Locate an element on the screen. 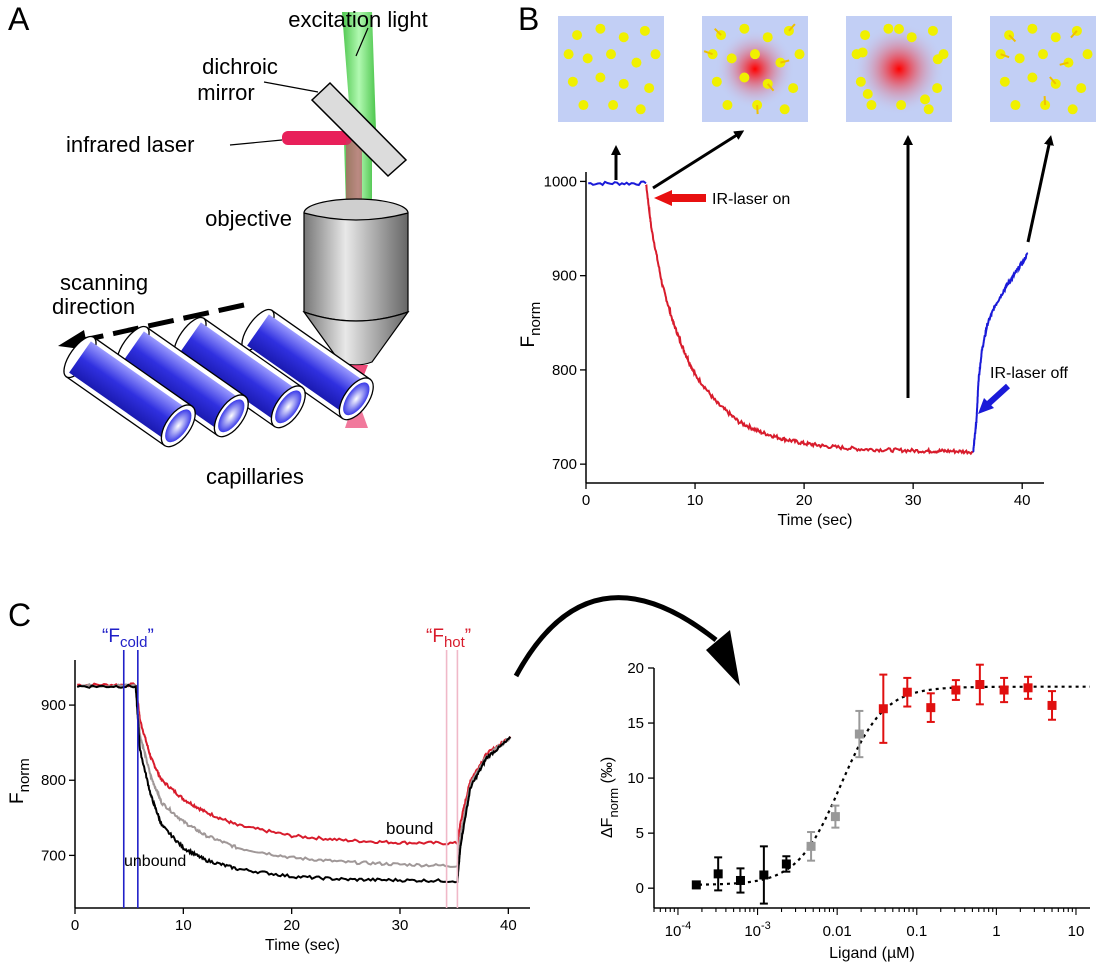 The height and width of the screenshot is (969, 1099). x-axis-label: Ligand (µM) is located at coordinates (872, 953).